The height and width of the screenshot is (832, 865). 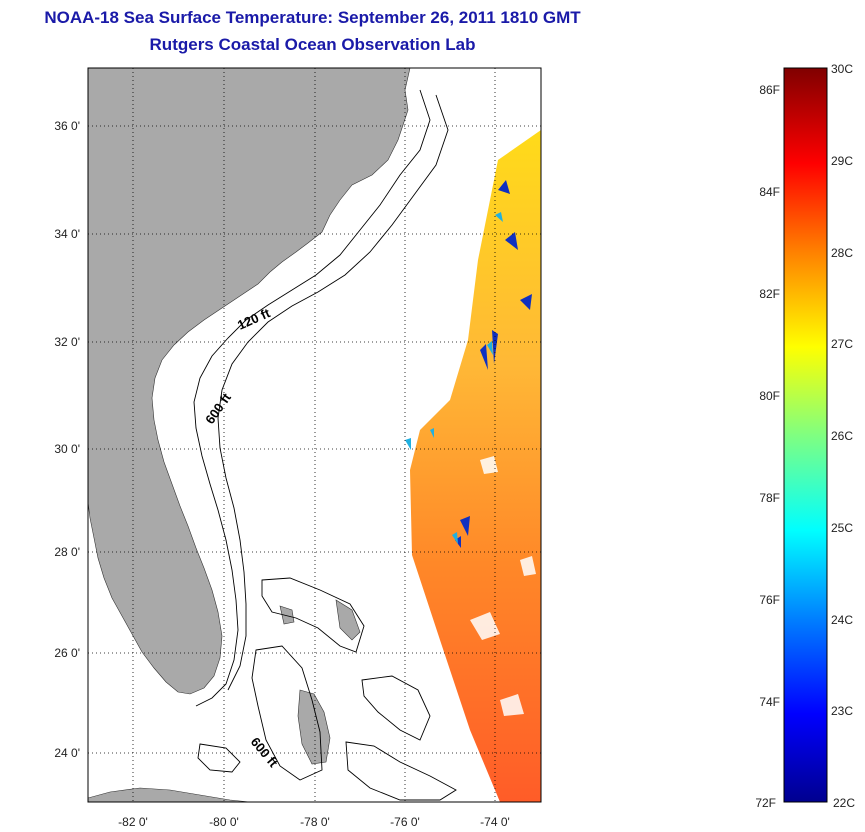 I want to click on lon-tick-78: -78 0', so click(x=315, y=822).